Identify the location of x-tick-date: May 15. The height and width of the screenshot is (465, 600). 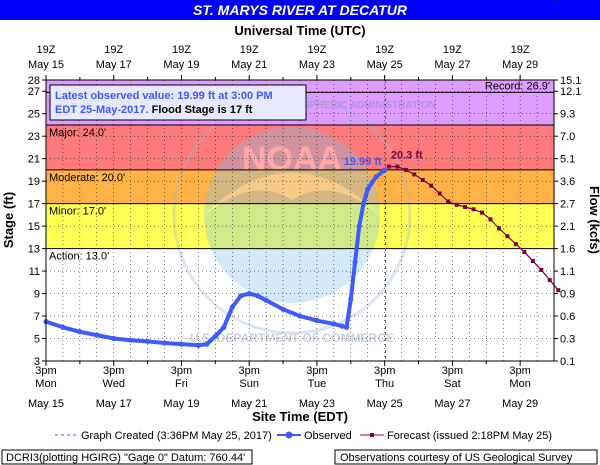
(46, 404).